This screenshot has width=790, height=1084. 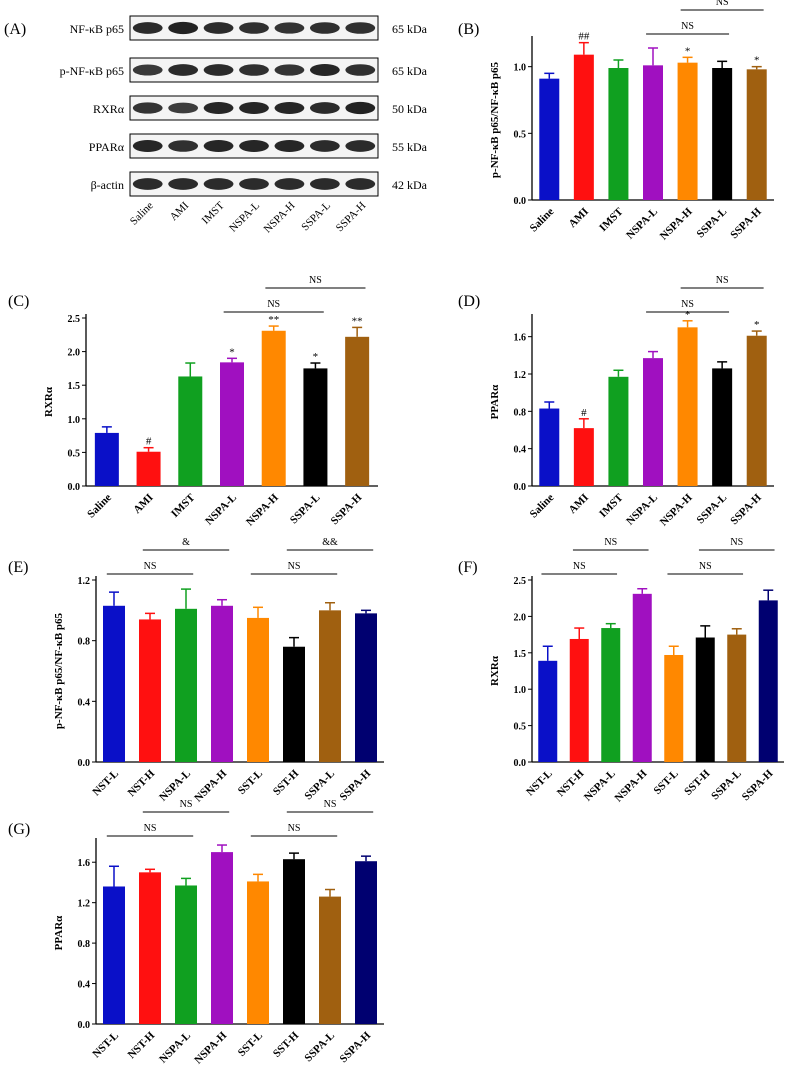 I want to click on x-tick-label: Saline, so click(x=542, y=506).